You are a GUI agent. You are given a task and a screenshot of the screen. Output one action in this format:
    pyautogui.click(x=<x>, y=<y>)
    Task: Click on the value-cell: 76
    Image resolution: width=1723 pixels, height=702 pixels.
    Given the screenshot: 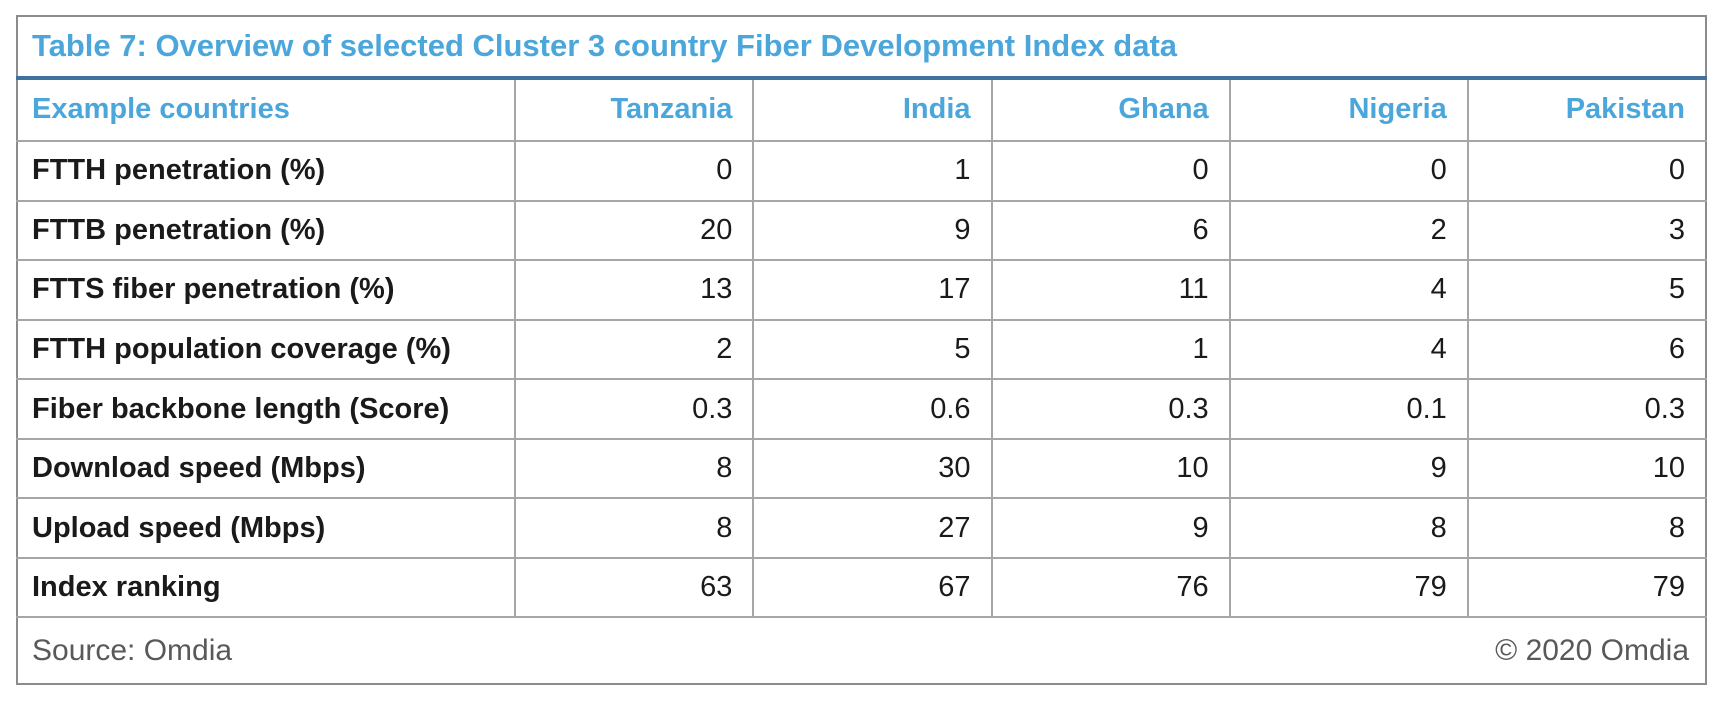 What is the action you would take?
    pyautogui.click(x=1110, y=587)
    